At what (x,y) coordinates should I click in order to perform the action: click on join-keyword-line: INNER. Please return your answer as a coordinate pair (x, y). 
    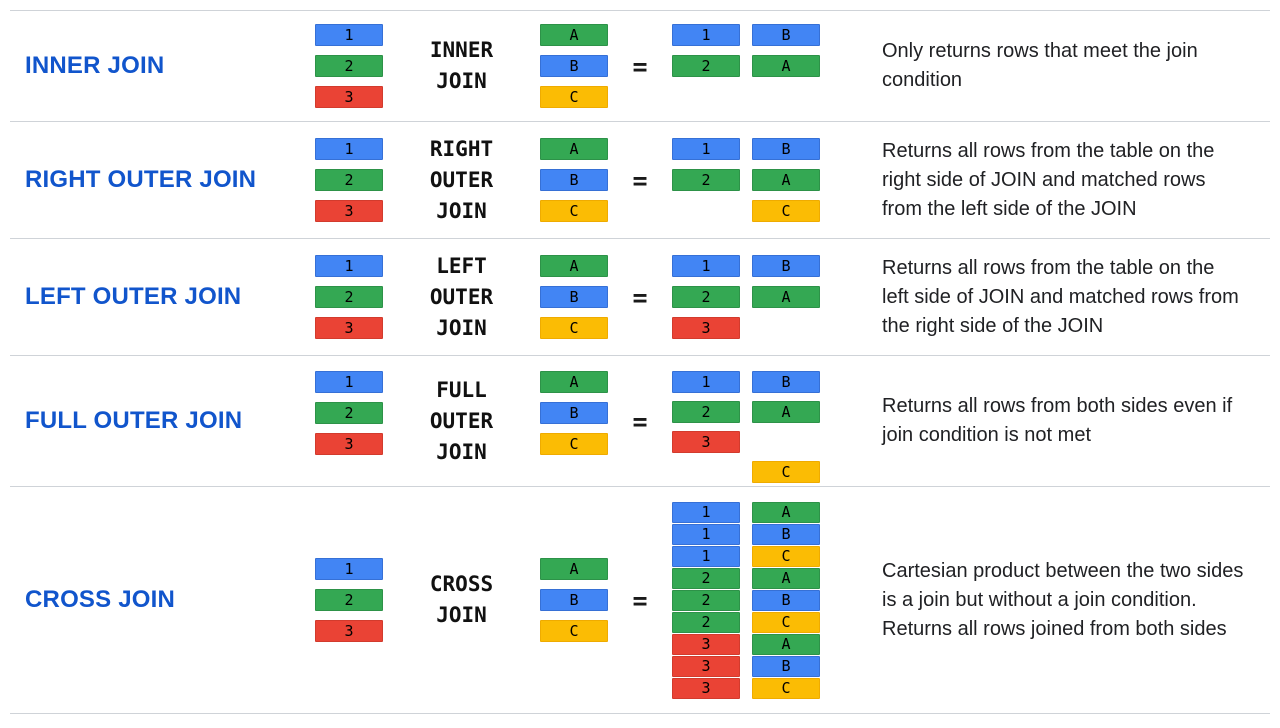
    Looking at the image, I should click on (461, 50).